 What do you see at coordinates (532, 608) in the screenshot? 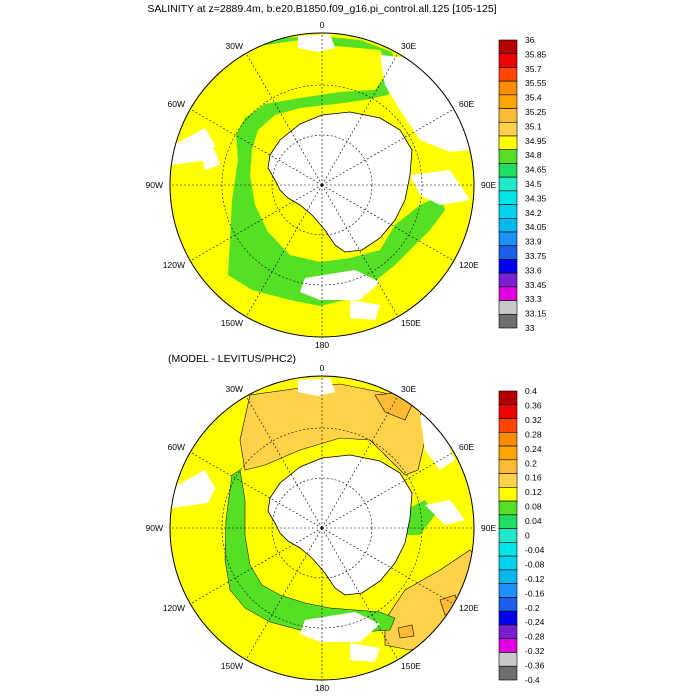
I see `colorbar-tick-label: -0.2` at bounding box center [532, 608].